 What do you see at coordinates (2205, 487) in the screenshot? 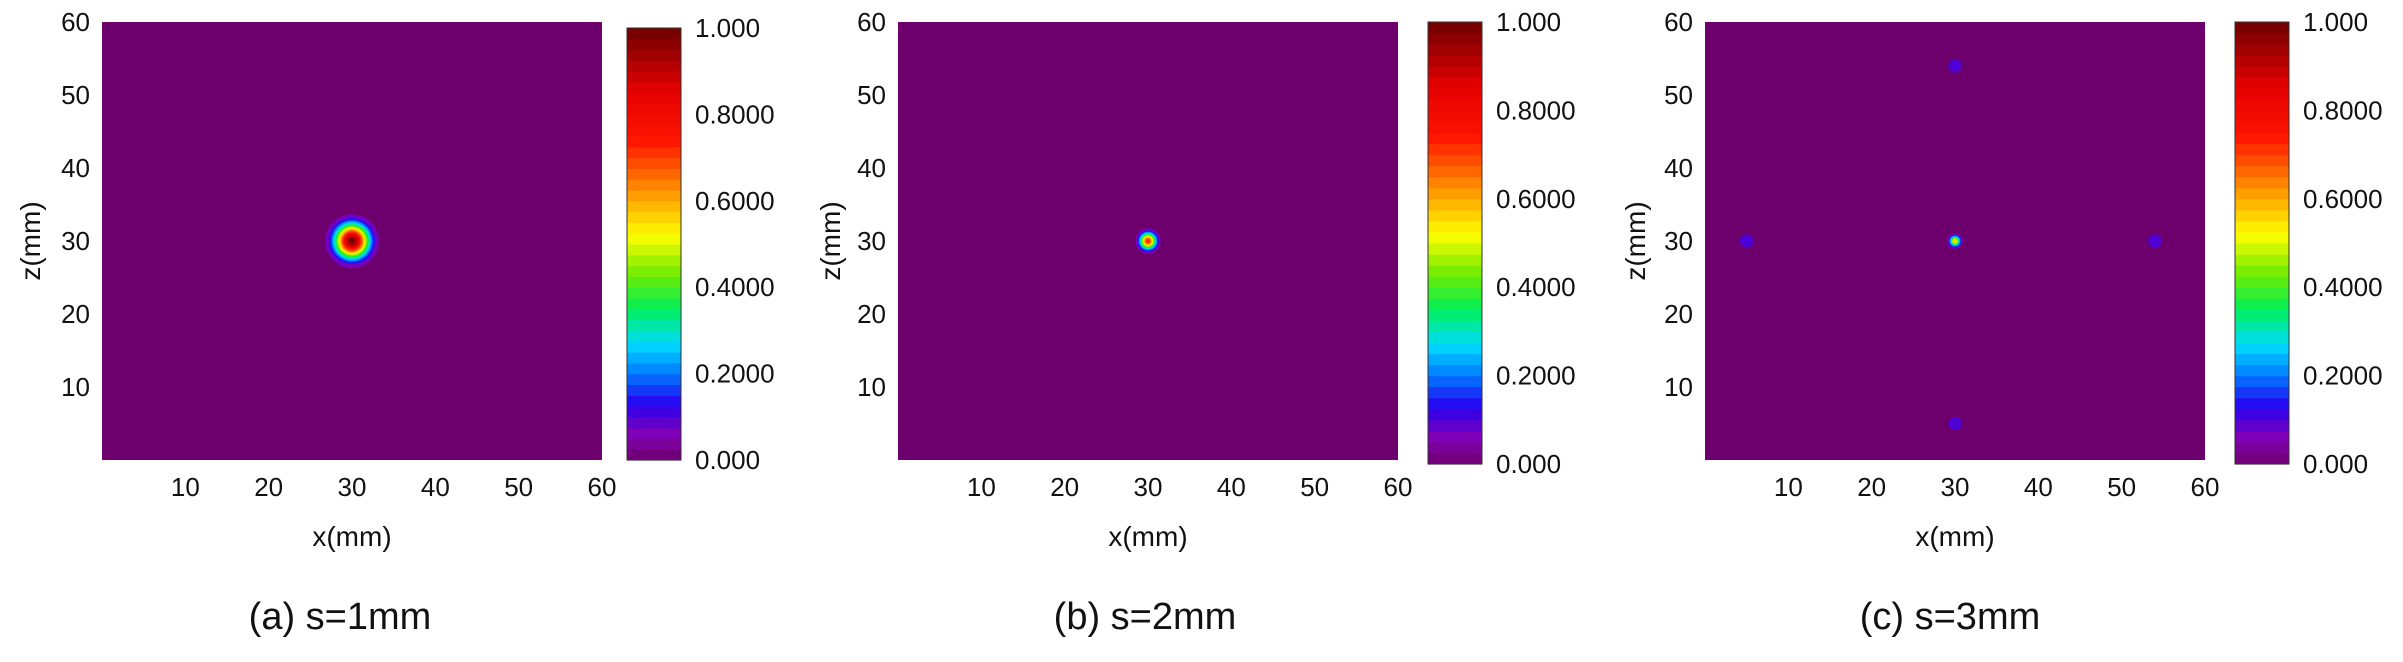
I see `x-tick-label: 60` at bounding box center [2205, 487].